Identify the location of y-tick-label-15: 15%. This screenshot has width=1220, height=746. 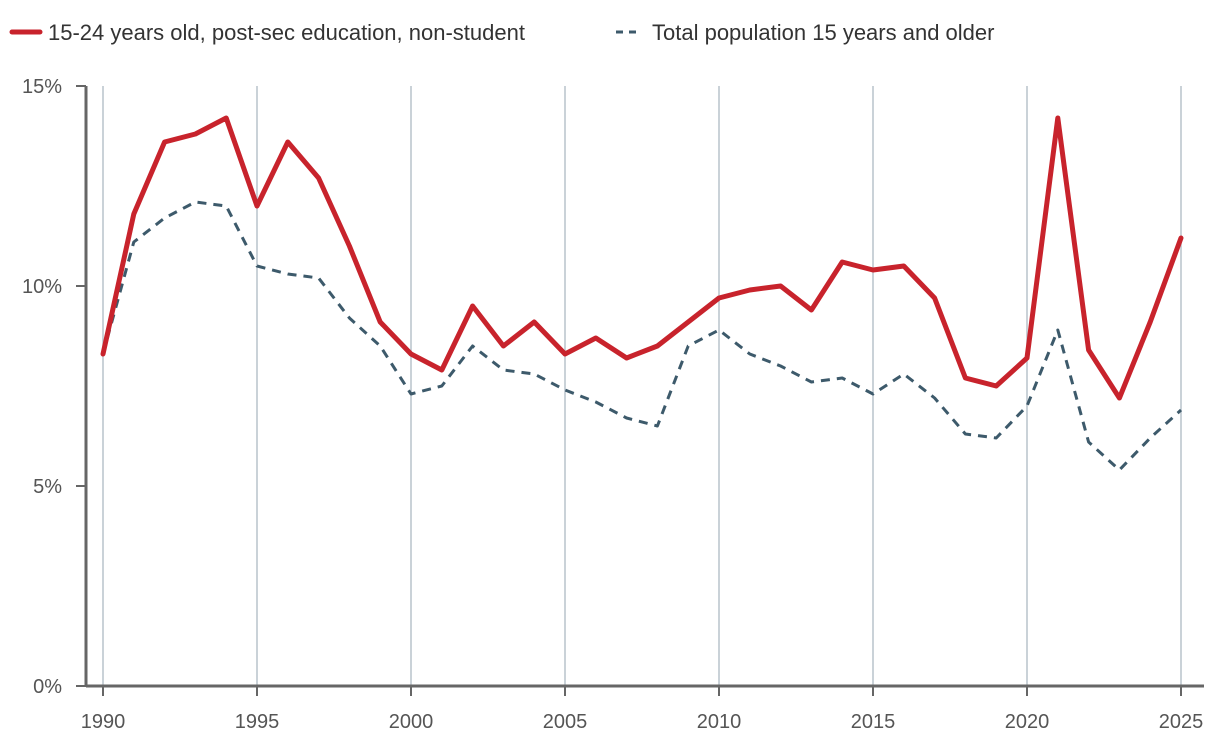
(42, 87).